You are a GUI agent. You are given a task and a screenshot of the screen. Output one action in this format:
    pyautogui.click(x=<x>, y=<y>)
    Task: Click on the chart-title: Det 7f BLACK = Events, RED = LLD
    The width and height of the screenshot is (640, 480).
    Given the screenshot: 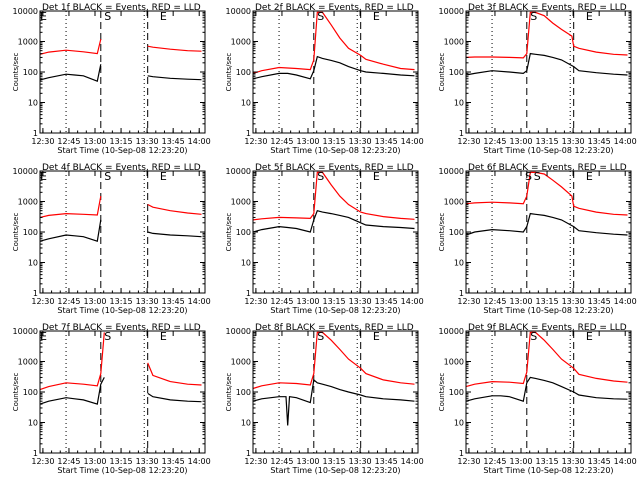 What is the action you would take?
    pyautogui.click(x=121, y=328)
    